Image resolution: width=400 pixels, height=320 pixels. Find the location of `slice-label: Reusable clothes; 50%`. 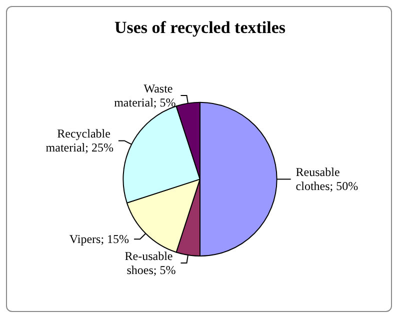

slice-label: Reusable clothes; 50% is located at coordinates (327, 179).